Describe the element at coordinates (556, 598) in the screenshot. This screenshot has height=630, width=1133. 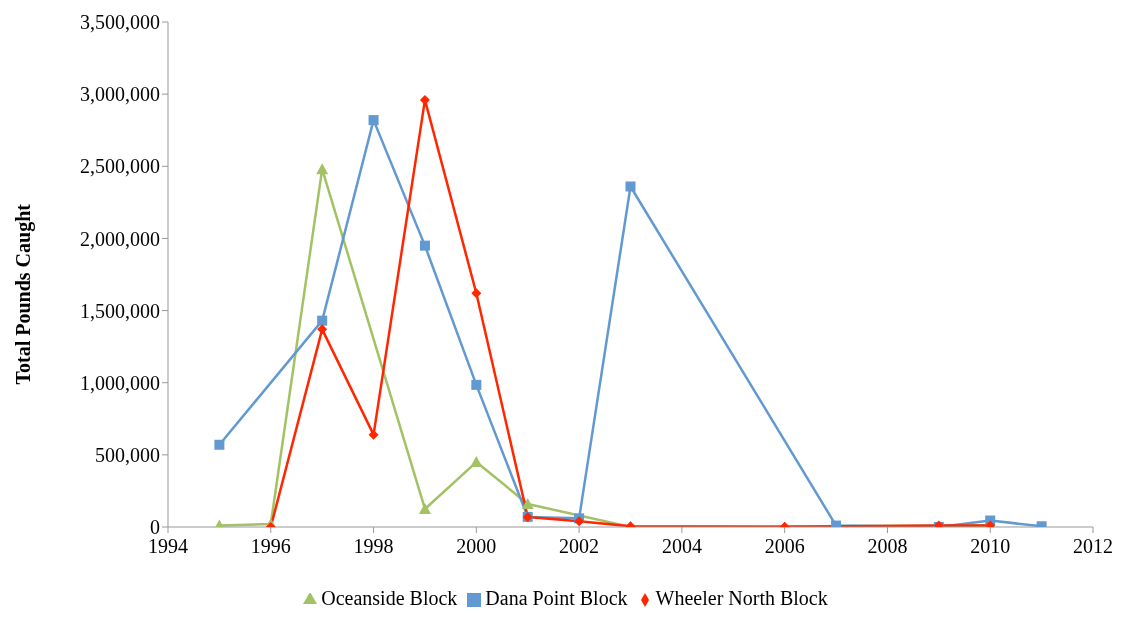
I see `legend-label: Dana Point Block` at that location.